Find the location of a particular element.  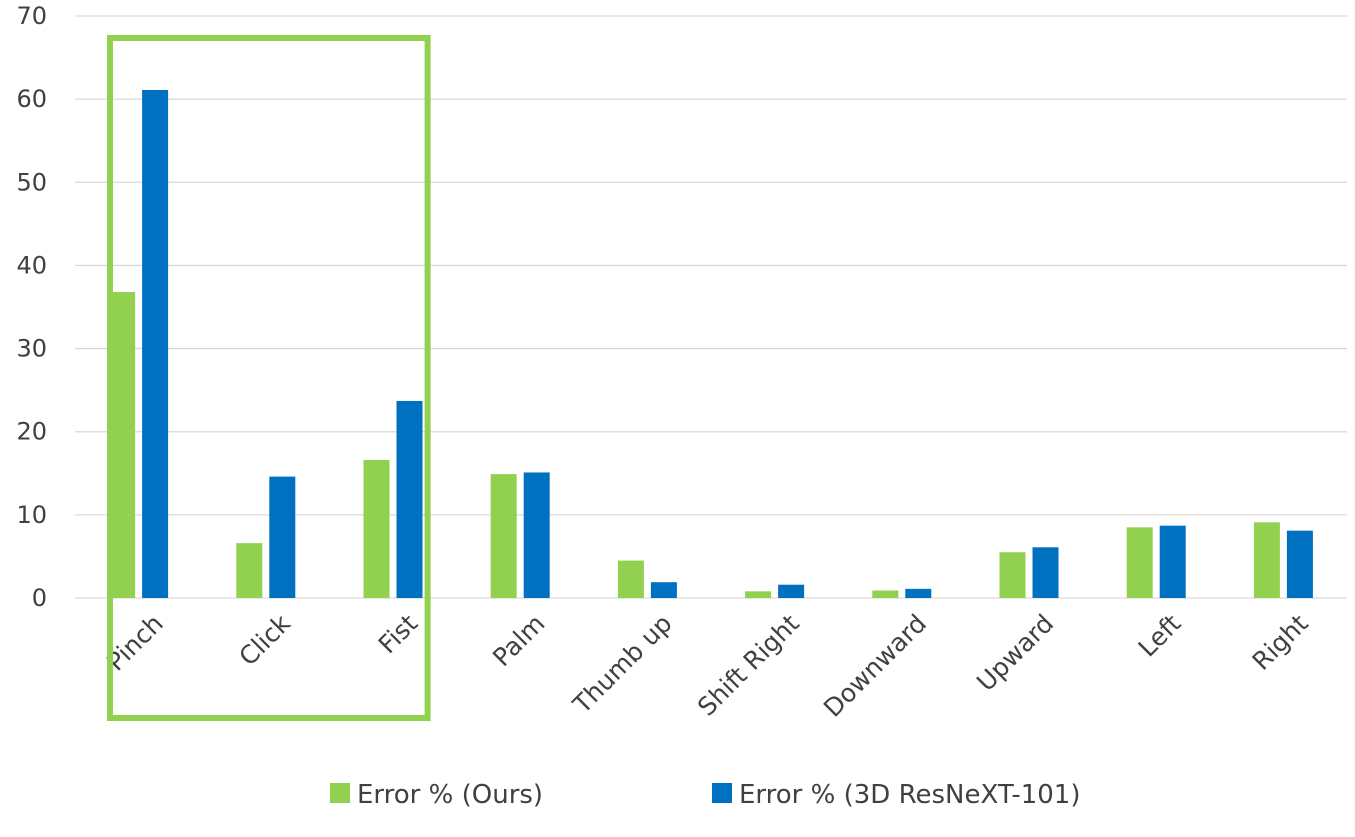

y-tick-label: 10 is located at coordinates (31, 515).